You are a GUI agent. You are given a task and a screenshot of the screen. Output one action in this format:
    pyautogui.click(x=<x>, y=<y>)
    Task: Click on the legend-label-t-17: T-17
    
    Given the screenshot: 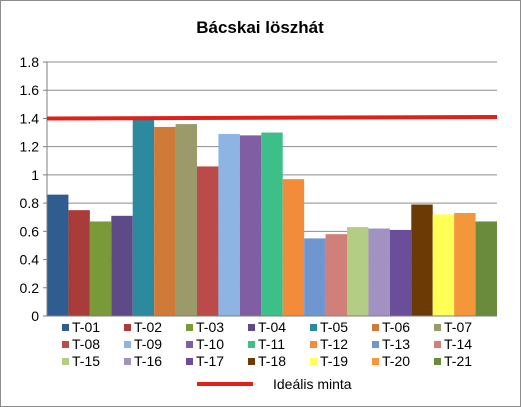 What is the action you would take?
    pyautogui.click(x=210, y=361)
    